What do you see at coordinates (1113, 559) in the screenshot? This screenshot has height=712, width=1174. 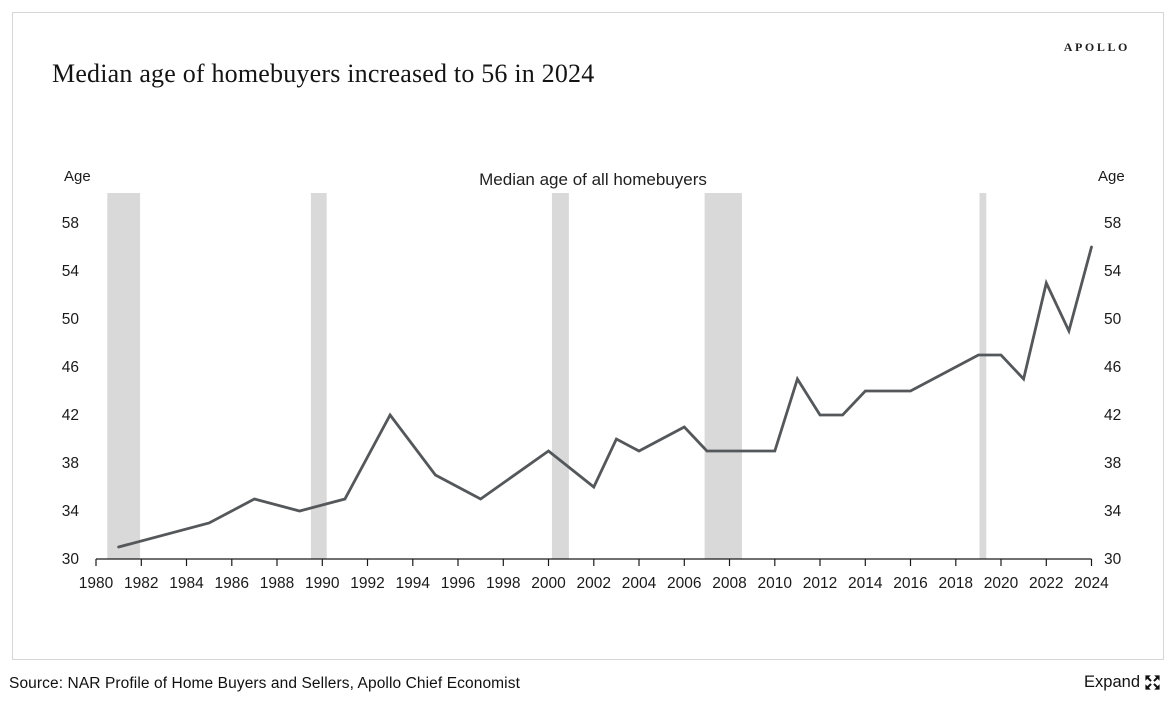 I see `y-tick-label-right: 30` at bounding box center [1113, 559].